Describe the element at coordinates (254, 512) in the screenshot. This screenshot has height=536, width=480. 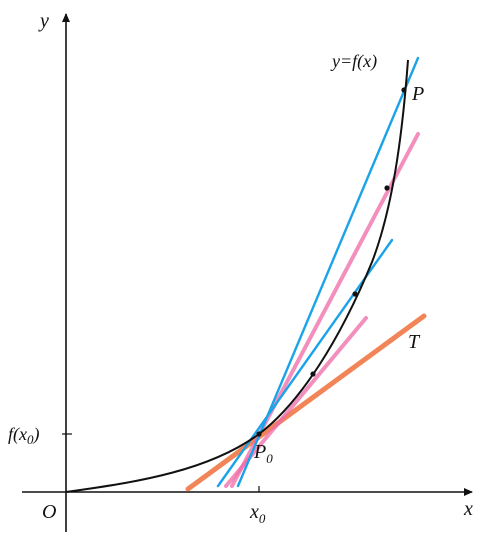
I see `x0-main: x` at that location.